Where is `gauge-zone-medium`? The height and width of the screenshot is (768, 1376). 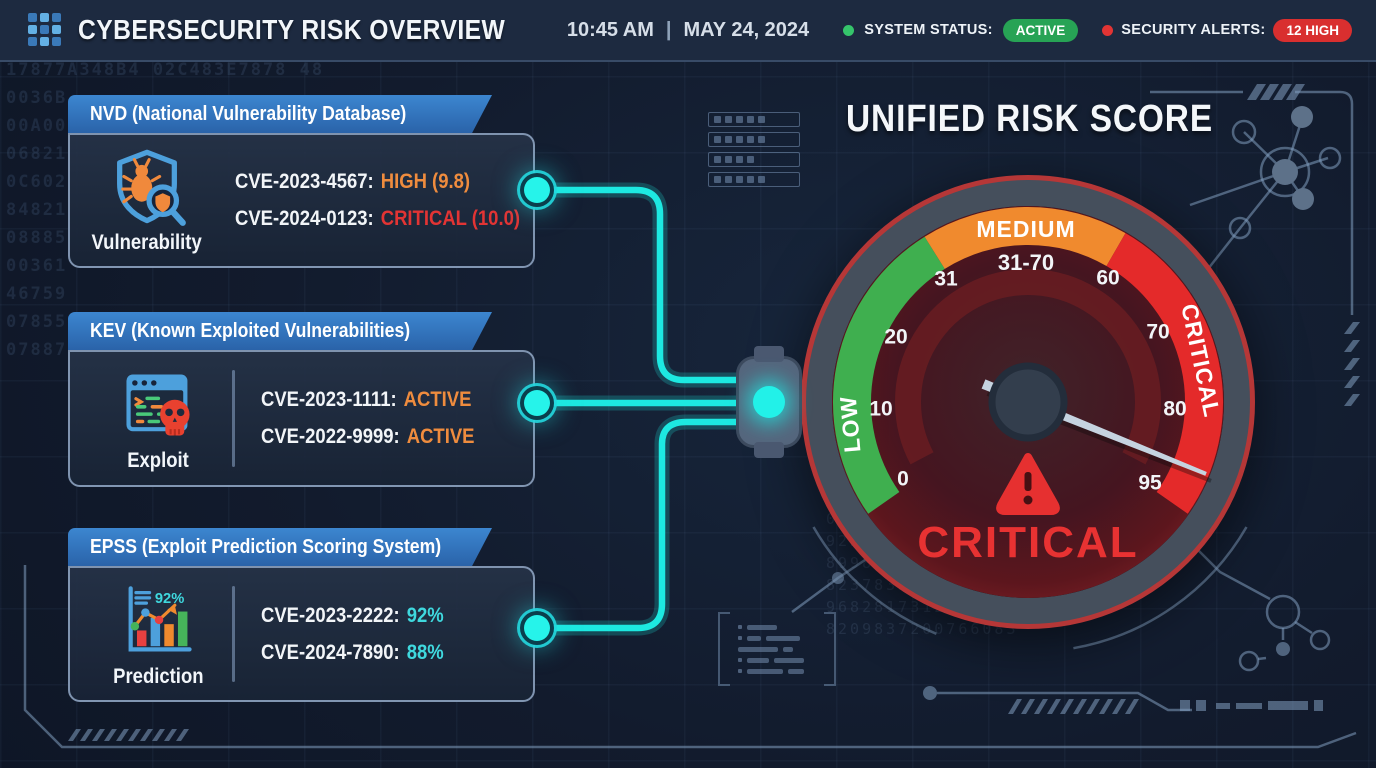 gauge-zone-medium is located at coordinates (1025, 238).